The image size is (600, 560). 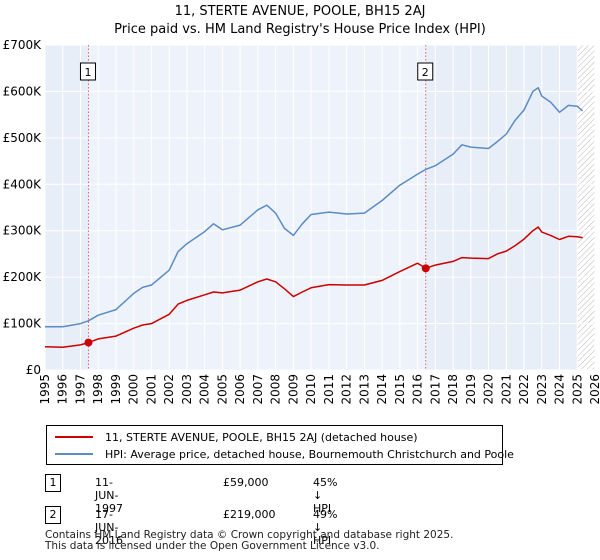 What do you see at coordinates (222, 389) in the screenshot?
I see `x-tick-label: 2005` at bounding box center [222, 389].